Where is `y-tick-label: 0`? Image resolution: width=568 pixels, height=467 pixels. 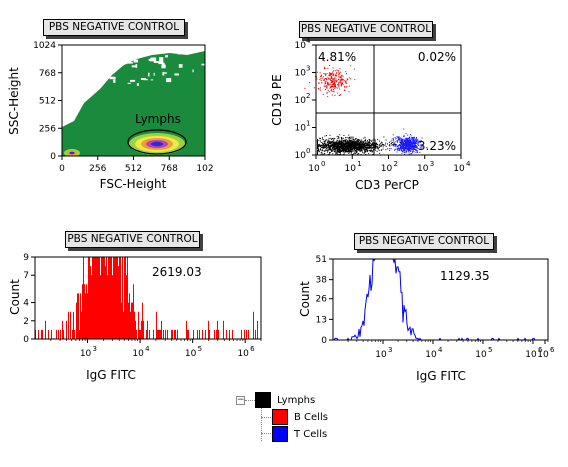
y-tick-label: 0 is located at coordinates (53, 157).